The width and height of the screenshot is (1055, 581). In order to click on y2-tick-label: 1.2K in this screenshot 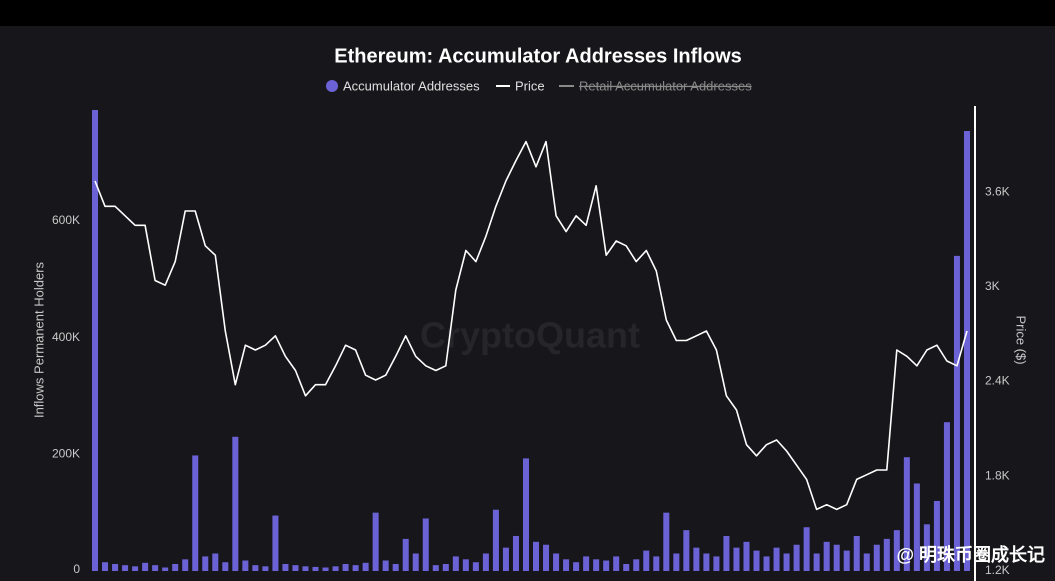, I will do `click(997, 570)`.